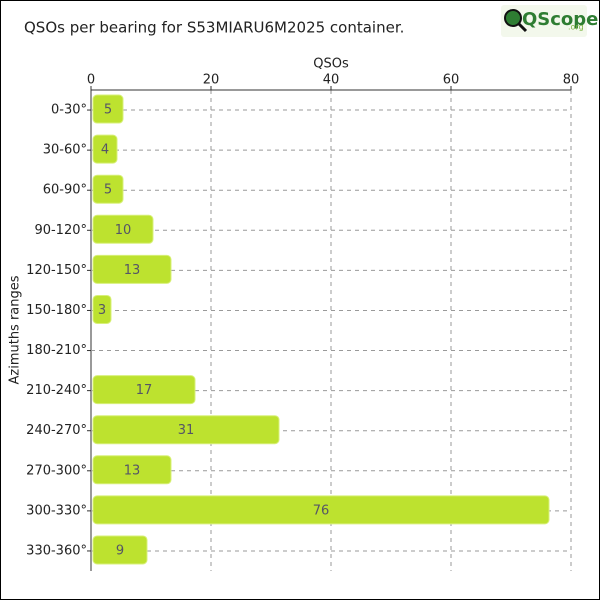  I want to click on logo-handle, so click(522, 27).